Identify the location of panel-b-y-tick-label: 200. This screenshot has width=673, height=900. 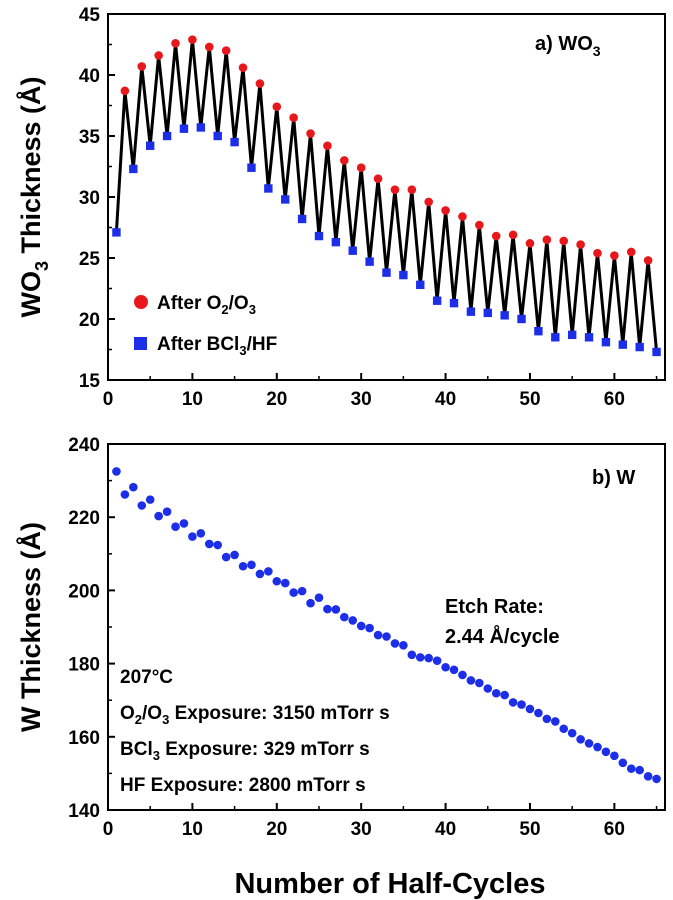
(84, 591).